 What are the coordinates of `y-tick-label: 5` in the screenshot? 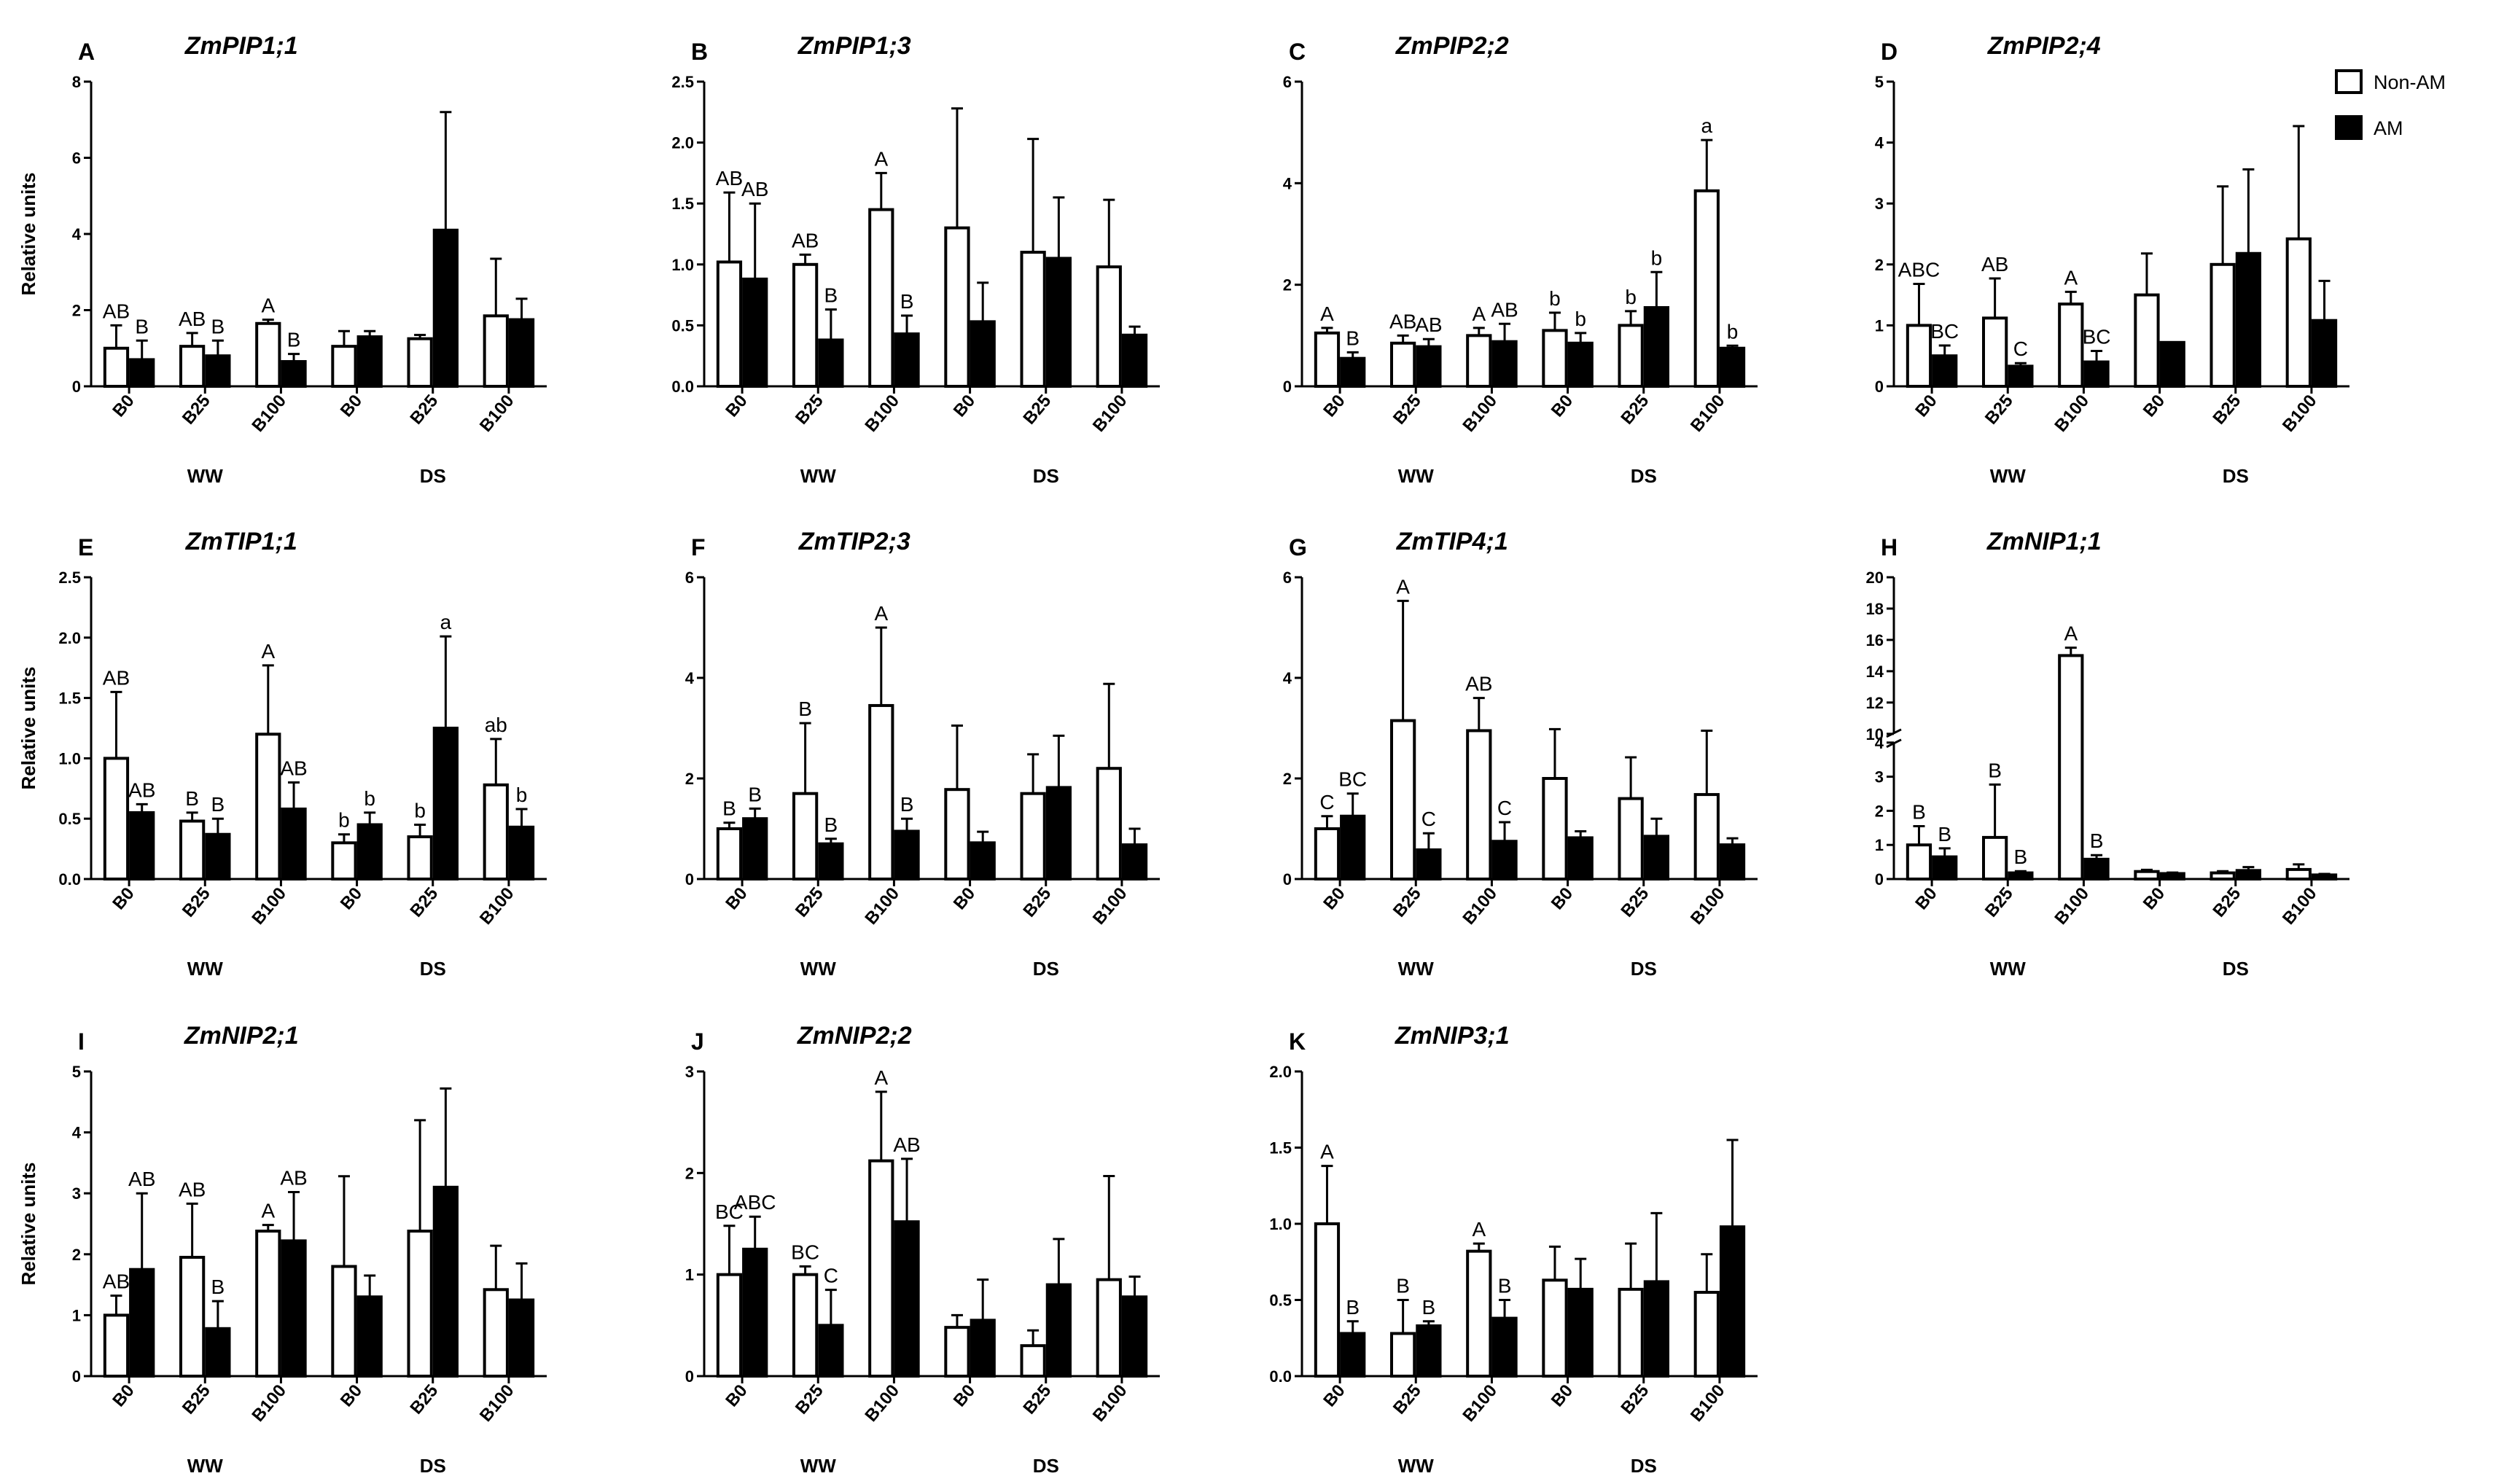 It's located at (76, 1072).